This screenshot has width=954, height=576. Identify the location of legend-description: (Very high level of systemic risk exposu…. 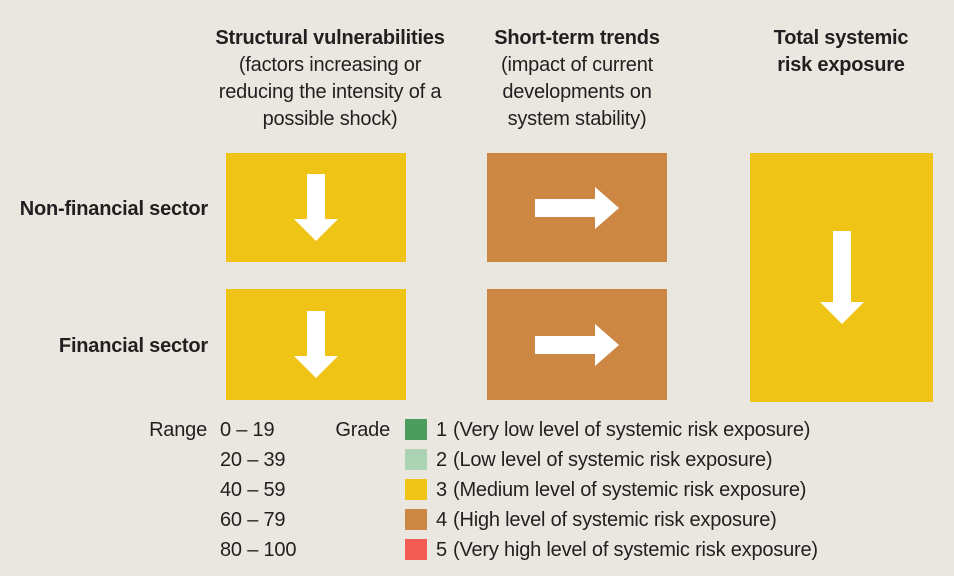
(635, 550).